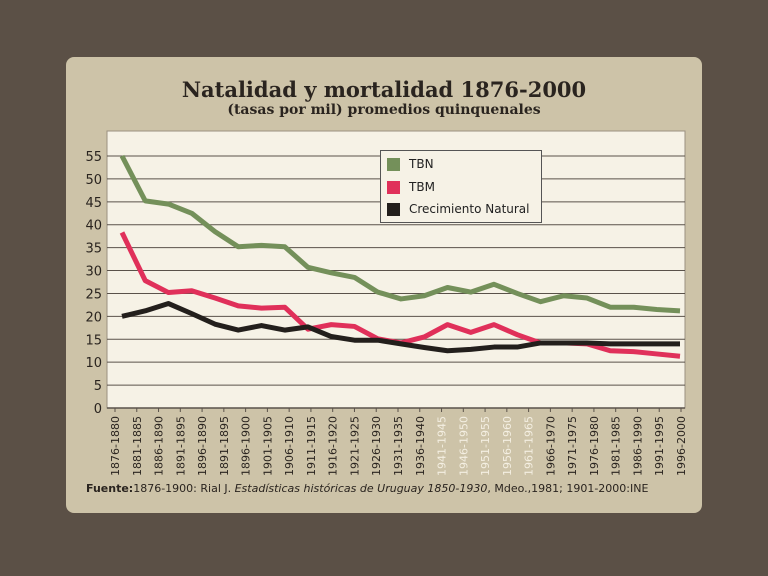 The width and height of the screenshot is (768, 576). Describe the element at coordinates (637, 446) in the screenshot. I see `x-tick-label: 1986-1990` at that location.